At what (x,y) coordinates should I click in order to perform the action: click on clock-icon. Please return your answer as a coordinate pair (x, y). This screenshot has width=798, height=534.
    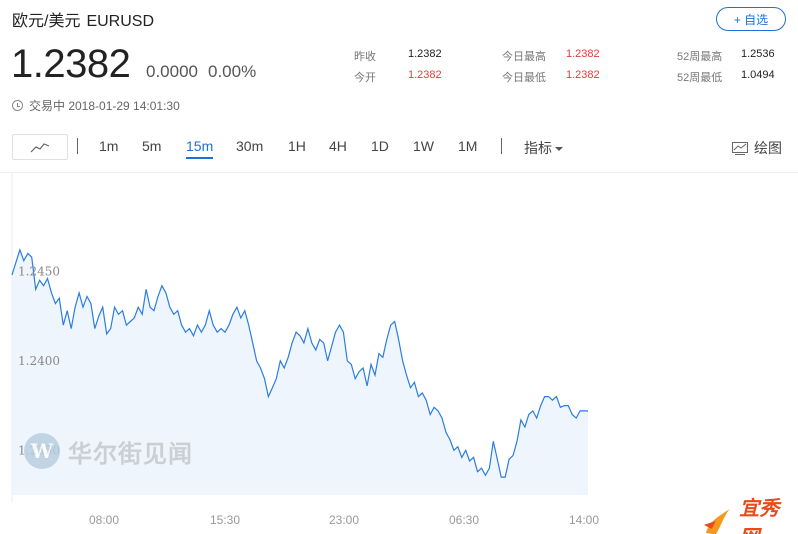
    Looking at the image, I should click on (17, 105).